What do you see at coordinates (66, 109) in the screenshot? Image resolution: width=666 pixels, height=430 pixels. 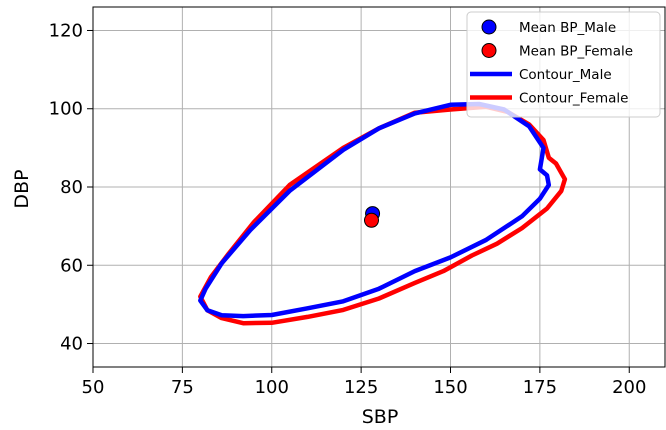 I see `y-tick-label: 100` at bounding box center [66, 109].